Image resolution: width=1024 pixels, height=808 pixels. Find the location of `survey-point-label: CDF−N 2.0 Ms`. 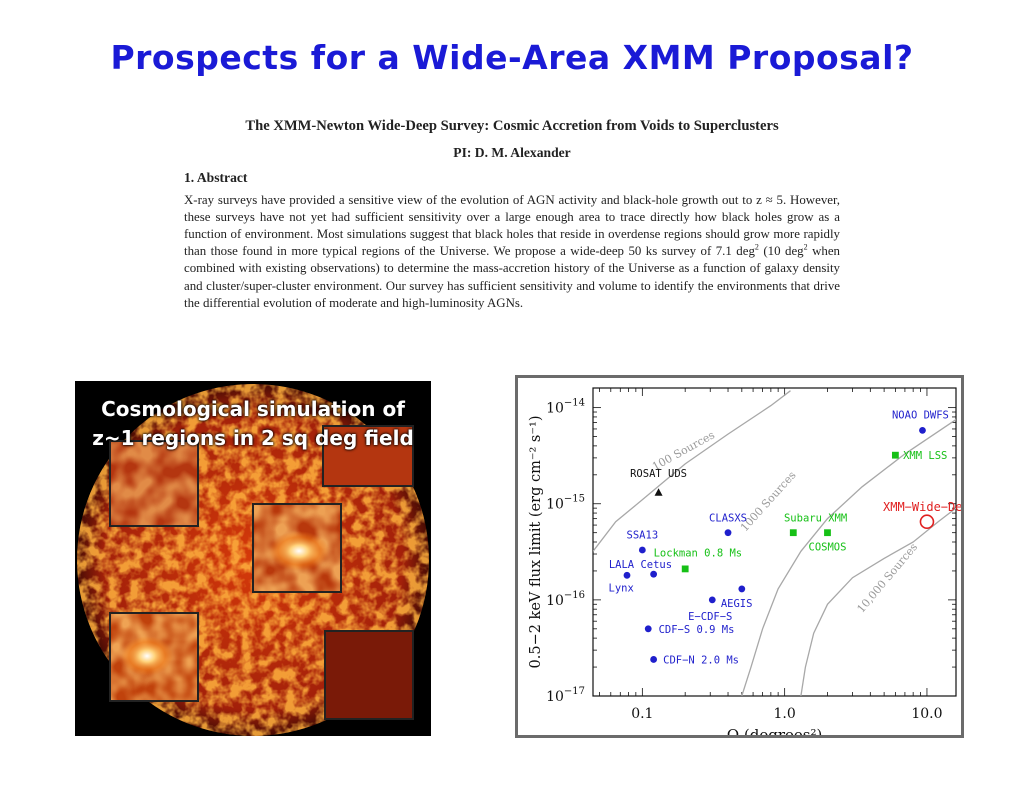

survey-point-label: CDF−N 2.0 Ms is located at coordinates (701, 660).